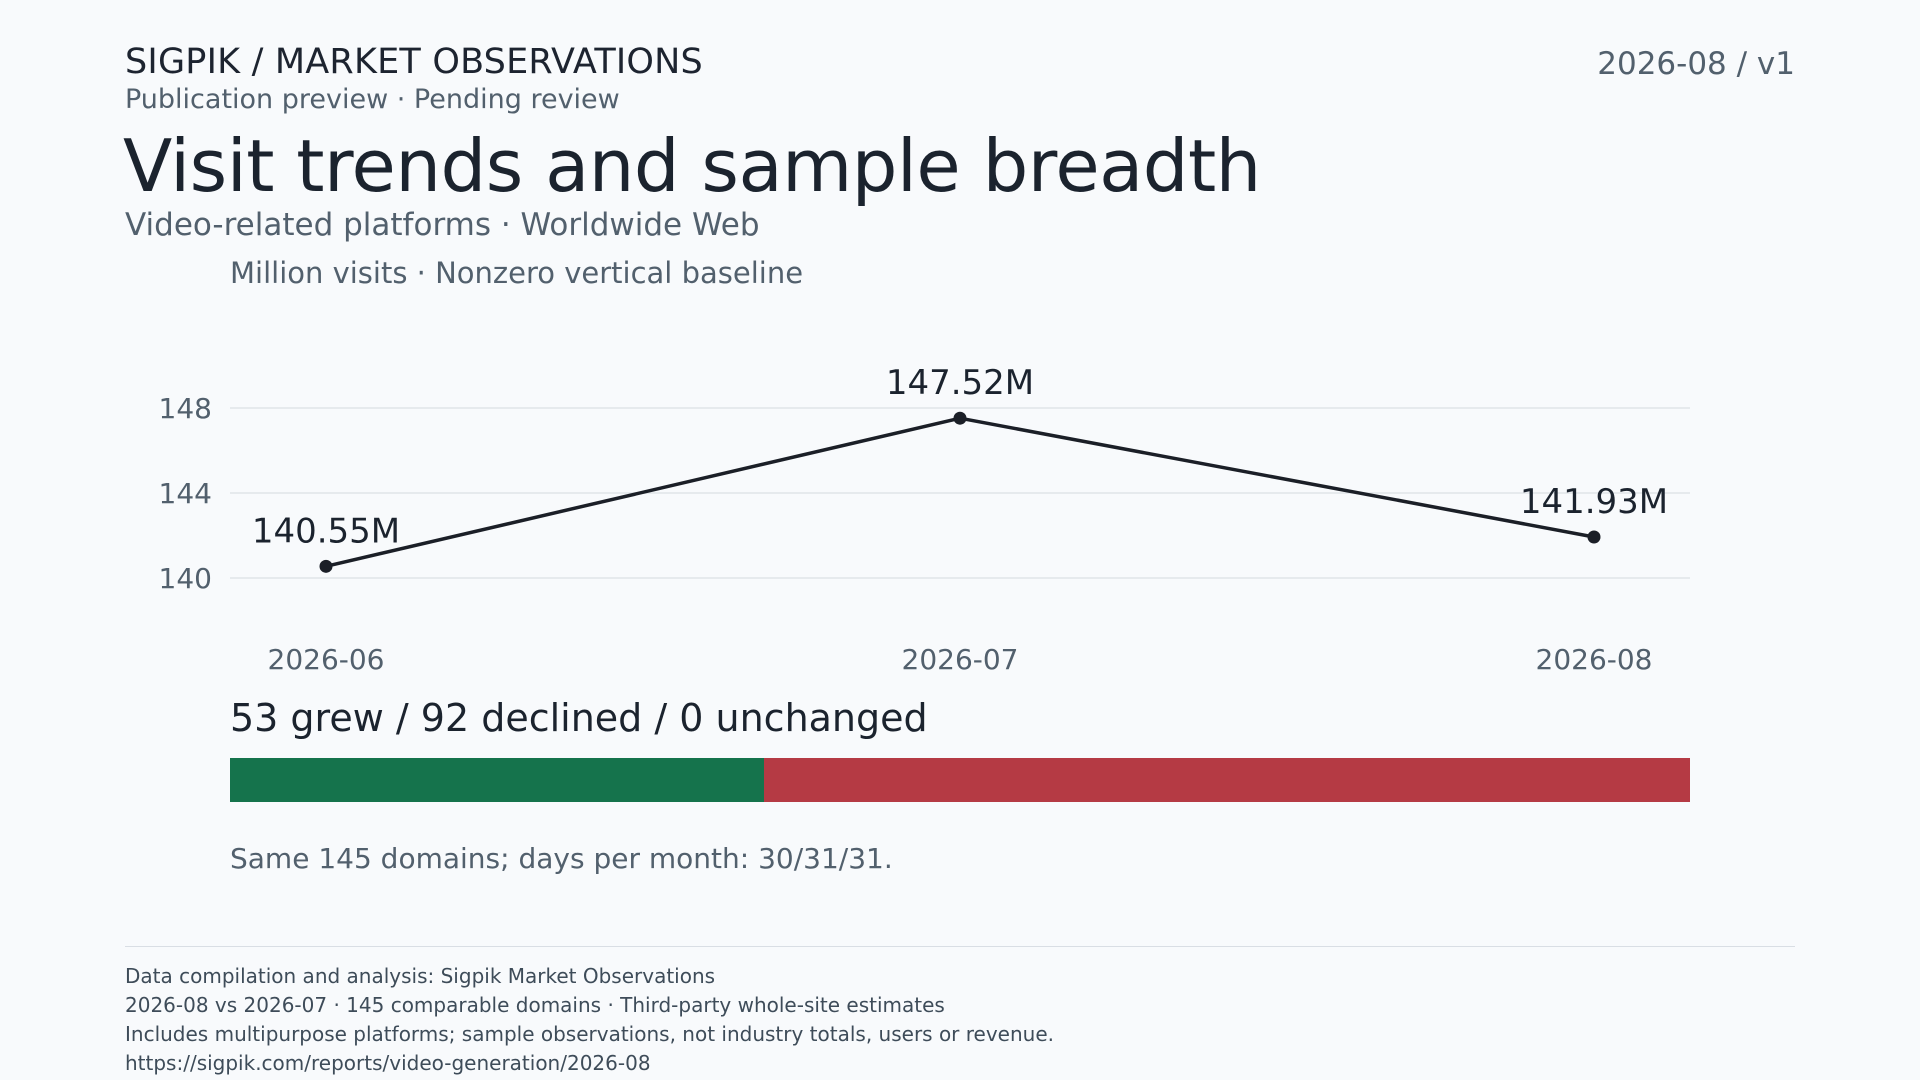 Image resolution: width=1920 pixels, height=1080 pixels. What do you see at coordinates (960, 946) in the screenshot?
I see `footer-divider` at bounding box center [960, 946].